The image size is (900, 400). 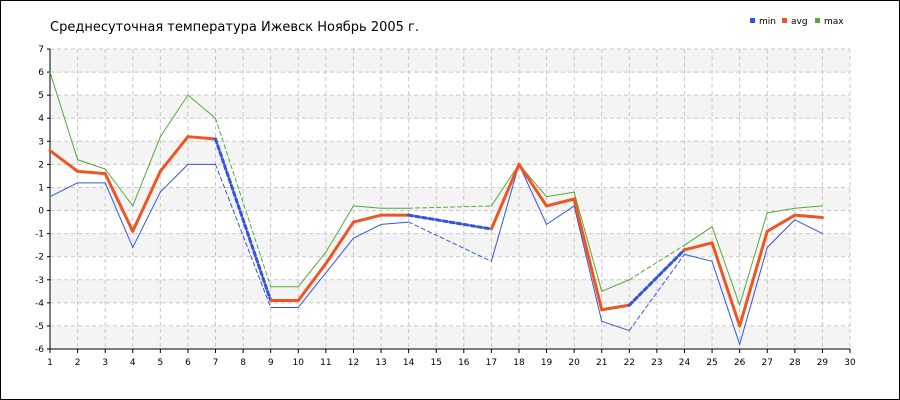 What do you see at coordinates (850, 363) in the screenshot?
I see `x-tick-label: 30` at bounding box center [850, 363].